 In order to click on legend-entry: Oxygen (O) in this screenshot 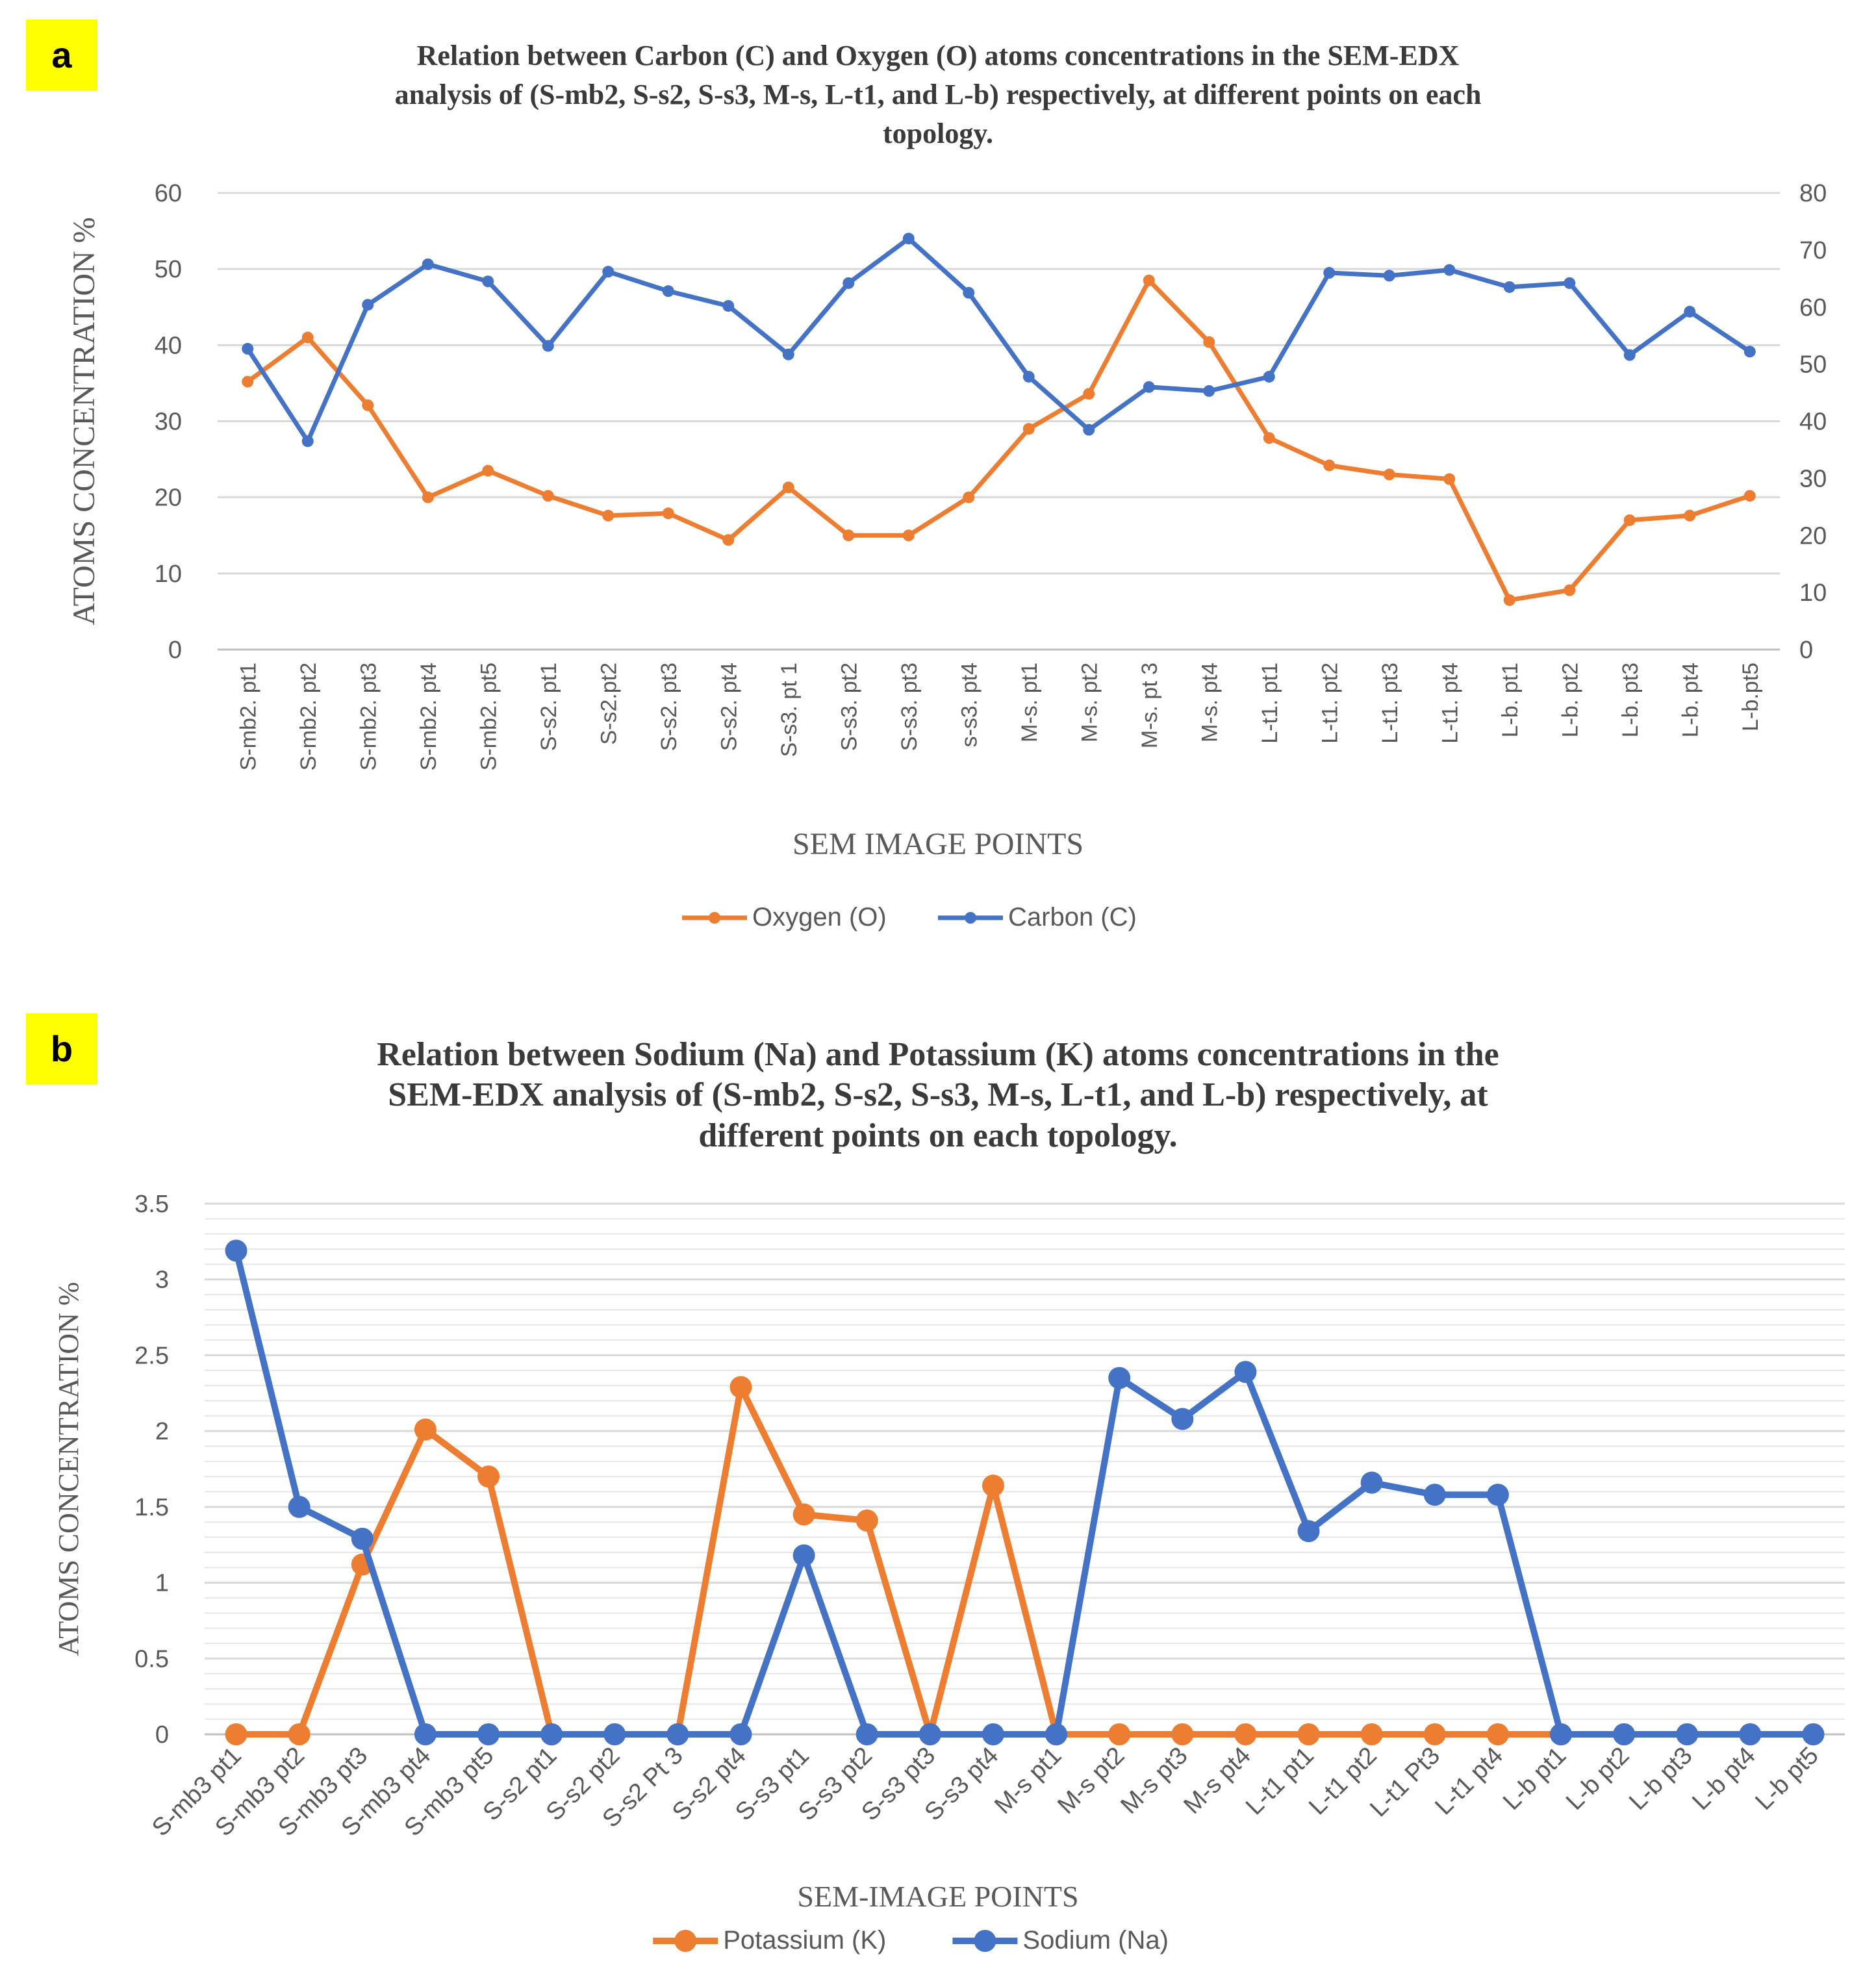, I will do `click(819, 917)`.